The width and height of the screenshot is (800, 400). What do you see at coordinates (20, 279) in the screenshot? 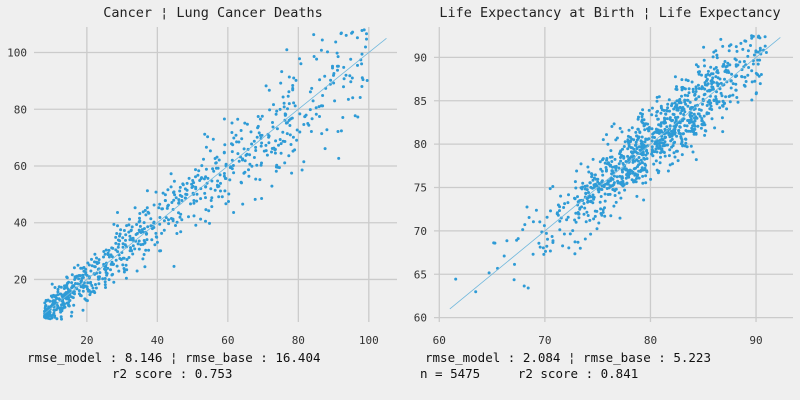
I see `y-tick-label: 20` at bounding box center [20, 279].